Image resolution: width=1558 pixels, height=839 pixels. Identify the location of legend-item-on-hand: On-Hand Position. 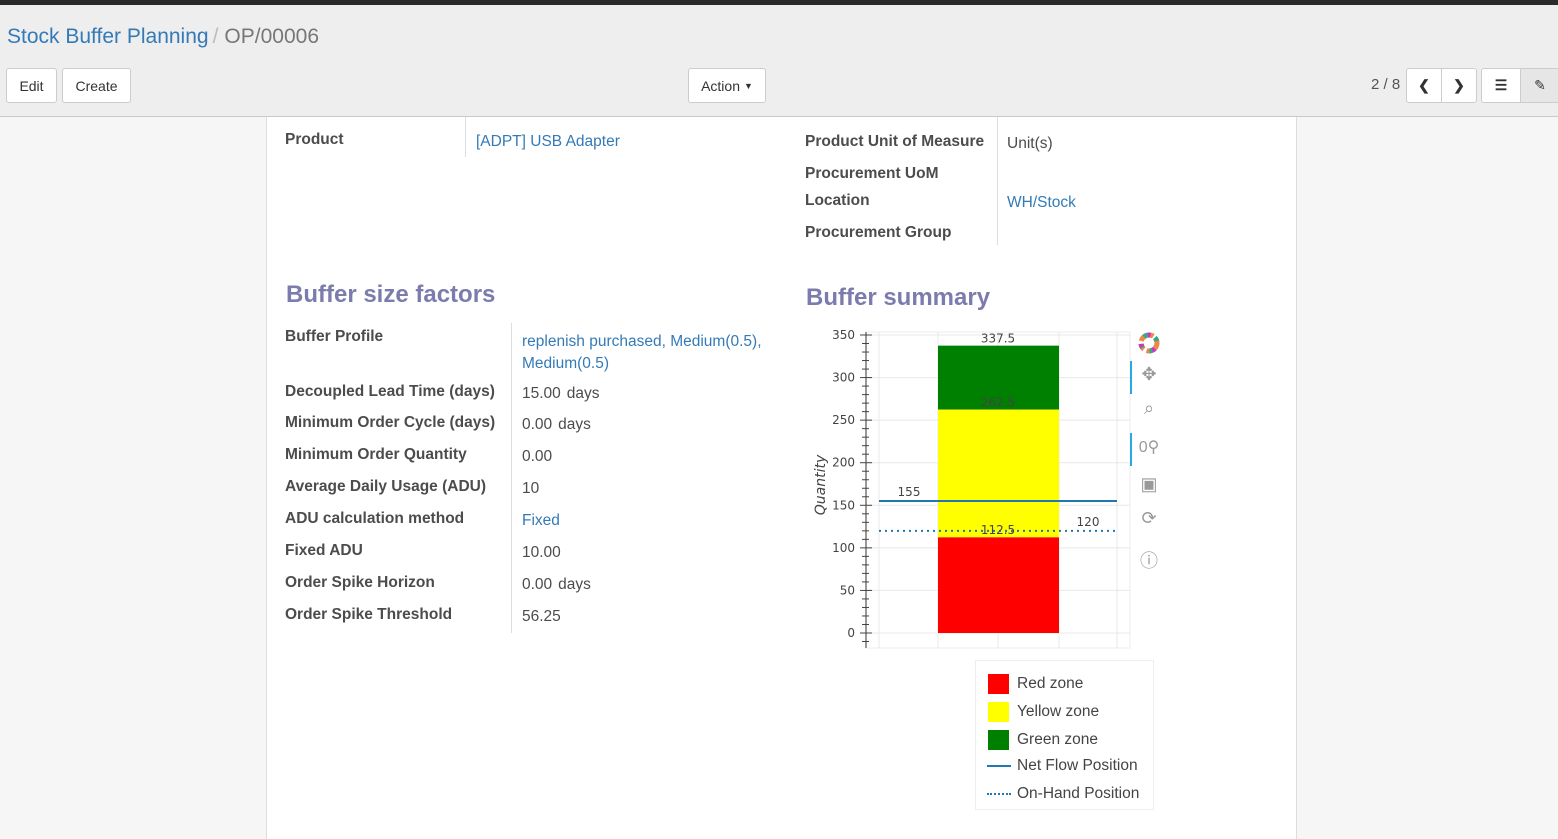
(1063, 794).